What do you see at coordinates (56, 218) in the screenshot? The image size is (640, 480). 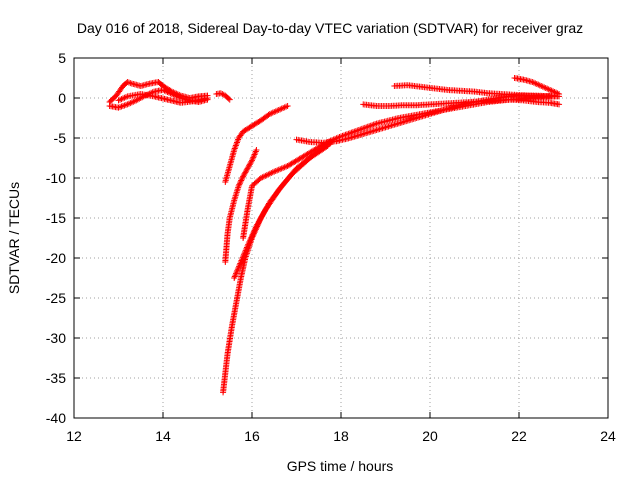 I see `y-tick-label: -15` at bounding box center [56, 218].